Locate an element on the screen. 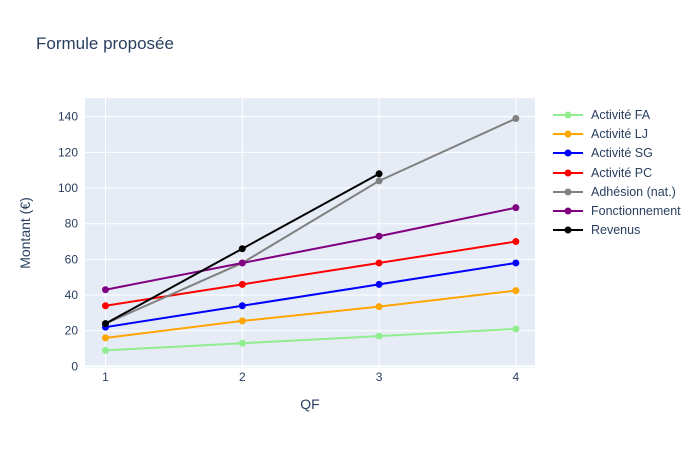  x-axis-title: QF is located at coordinates (309, 404).